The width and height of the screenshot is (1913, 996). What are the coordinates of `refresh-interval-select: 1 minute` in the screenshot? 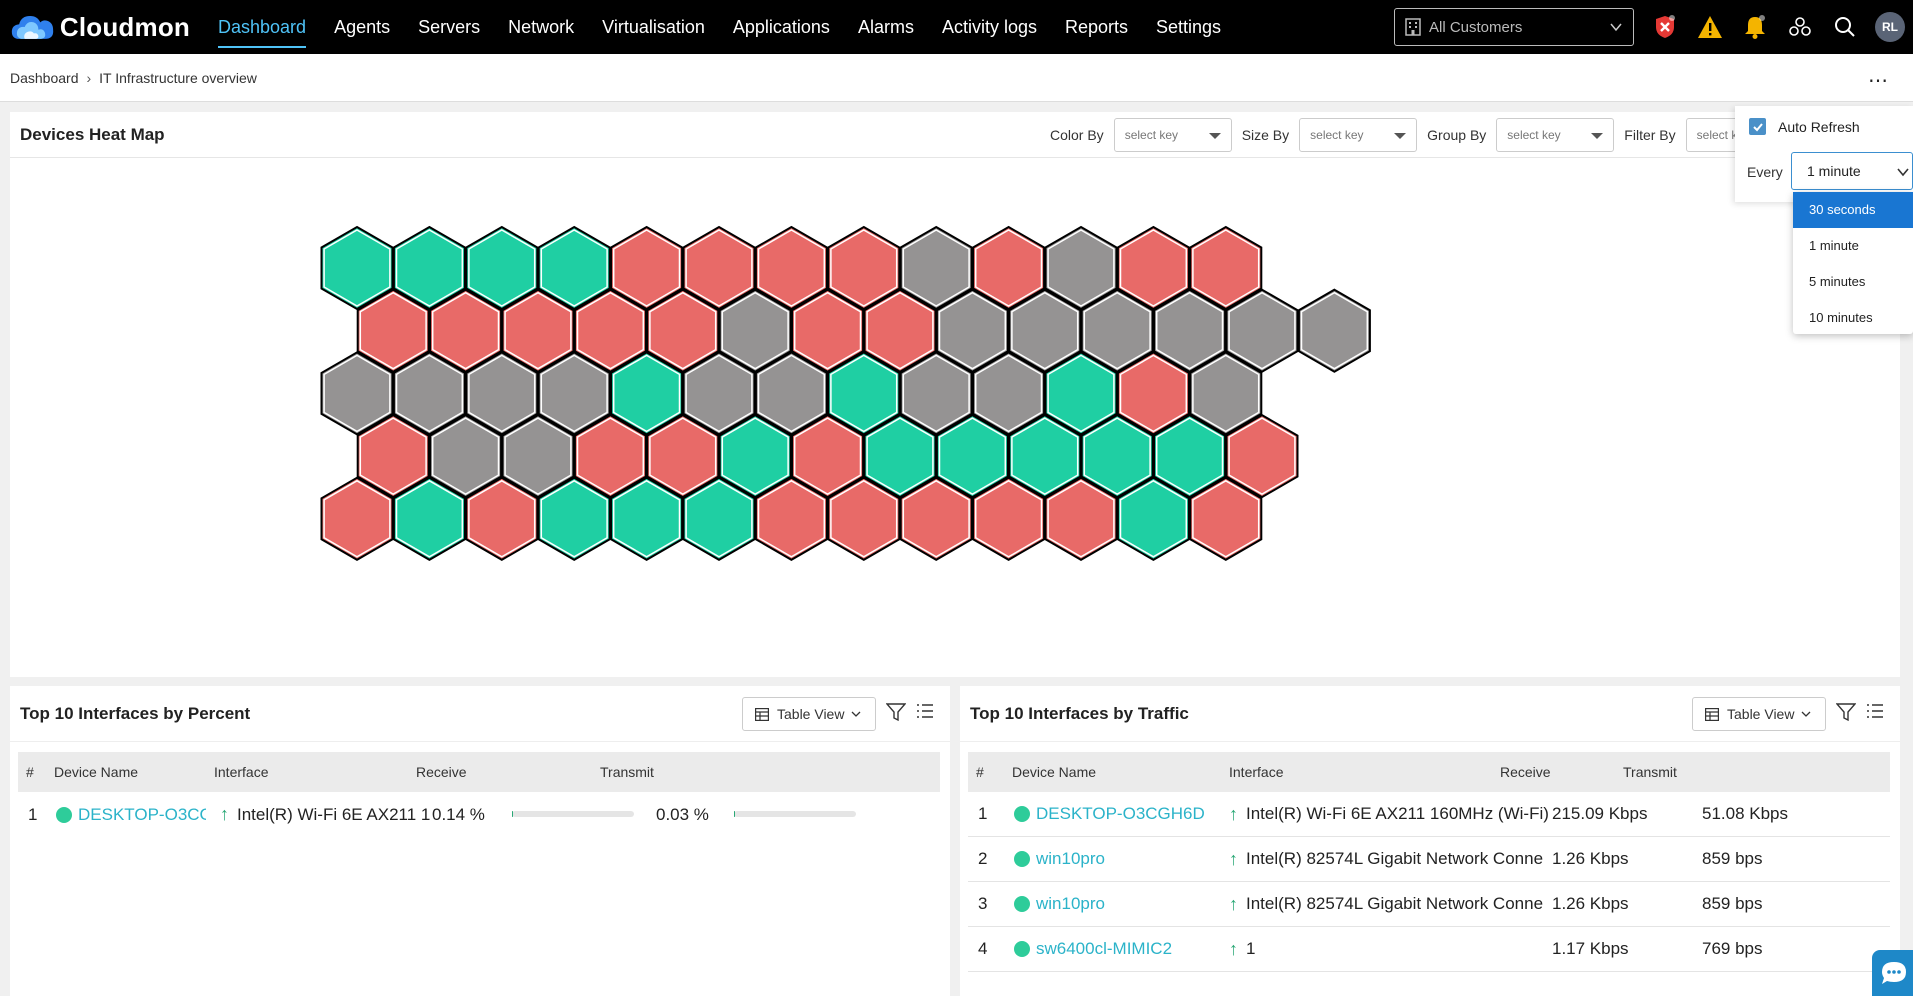 It's located at (1852, 171).